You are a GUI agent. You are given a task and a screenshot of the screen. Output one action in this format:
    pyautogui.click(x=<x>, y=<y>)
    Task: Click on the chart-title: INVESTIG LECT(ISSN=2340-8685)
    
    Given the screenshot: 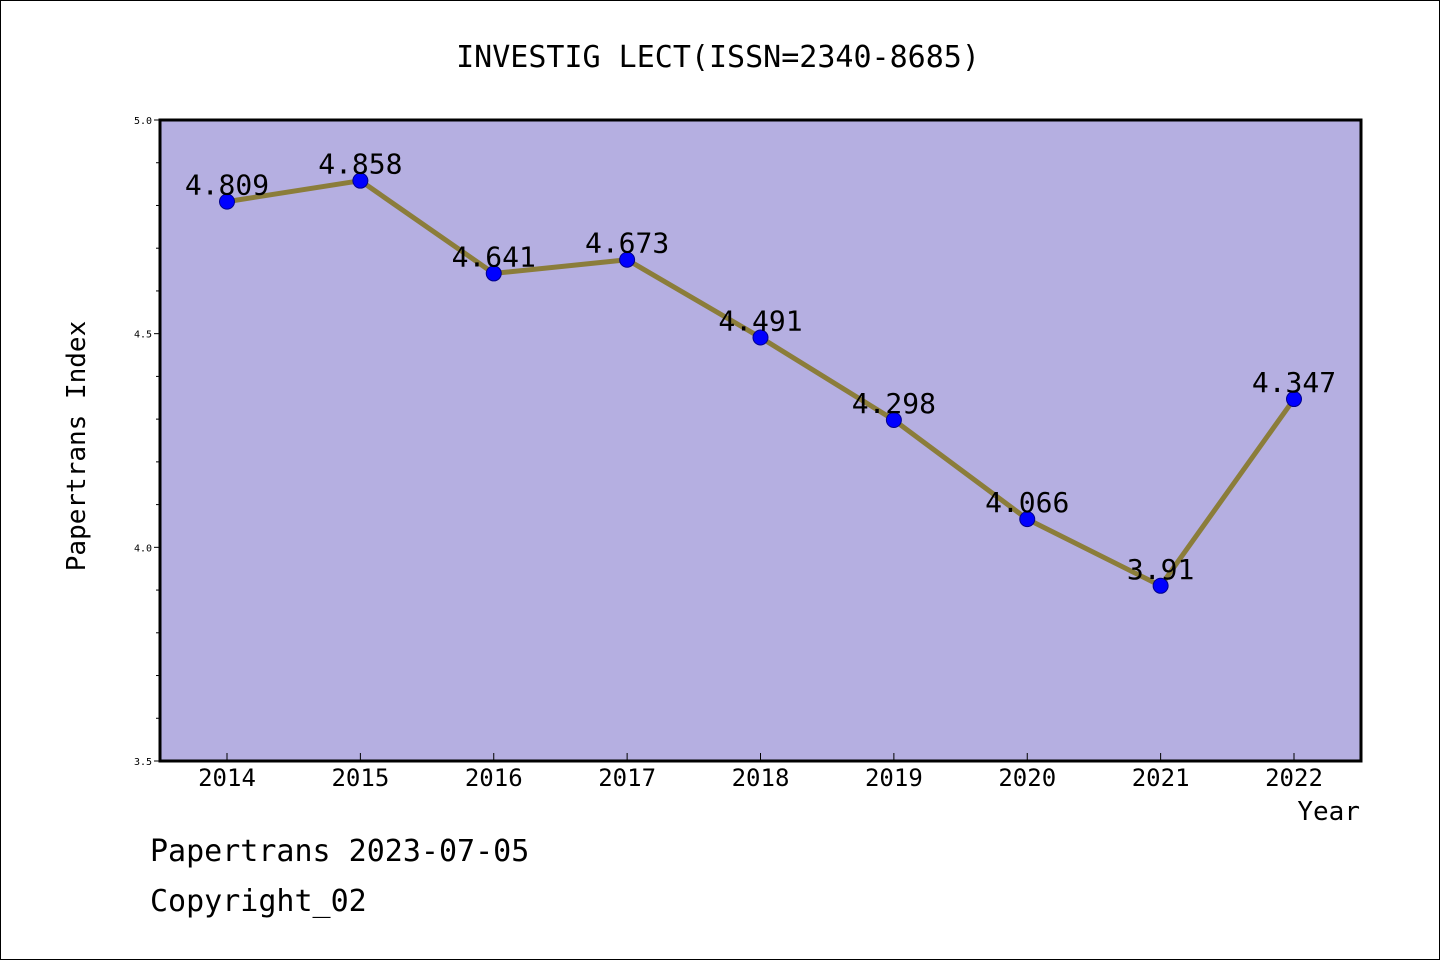 What is the action you would take?
    pyautogui.click(x=718, y=57)
    